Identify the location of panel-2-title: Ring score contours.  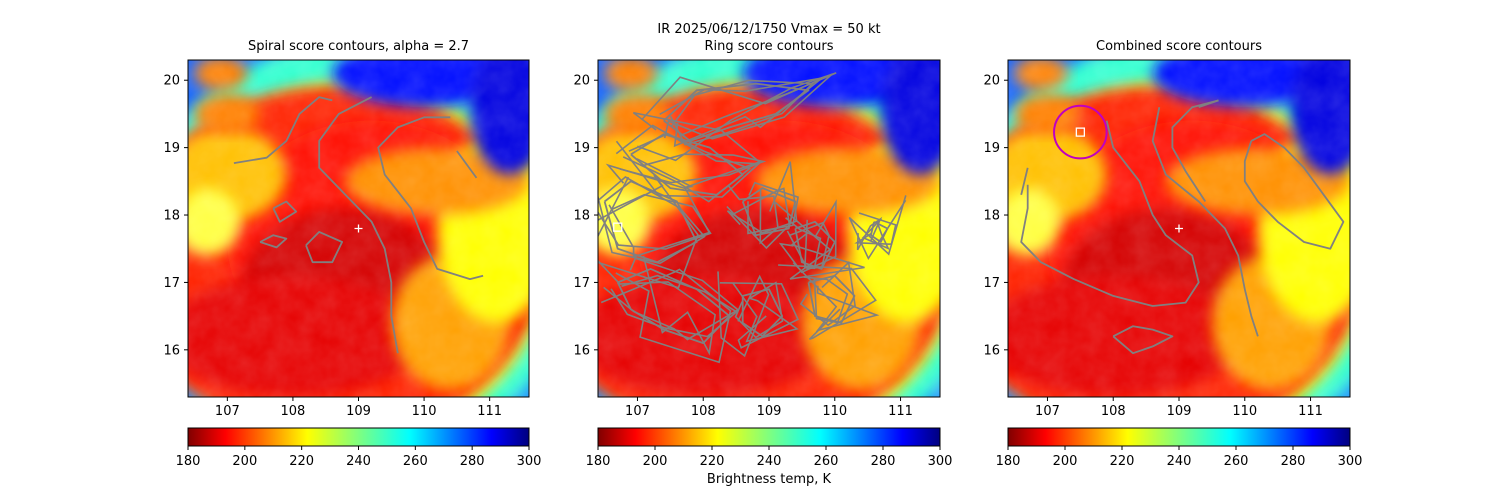
(769, 46).